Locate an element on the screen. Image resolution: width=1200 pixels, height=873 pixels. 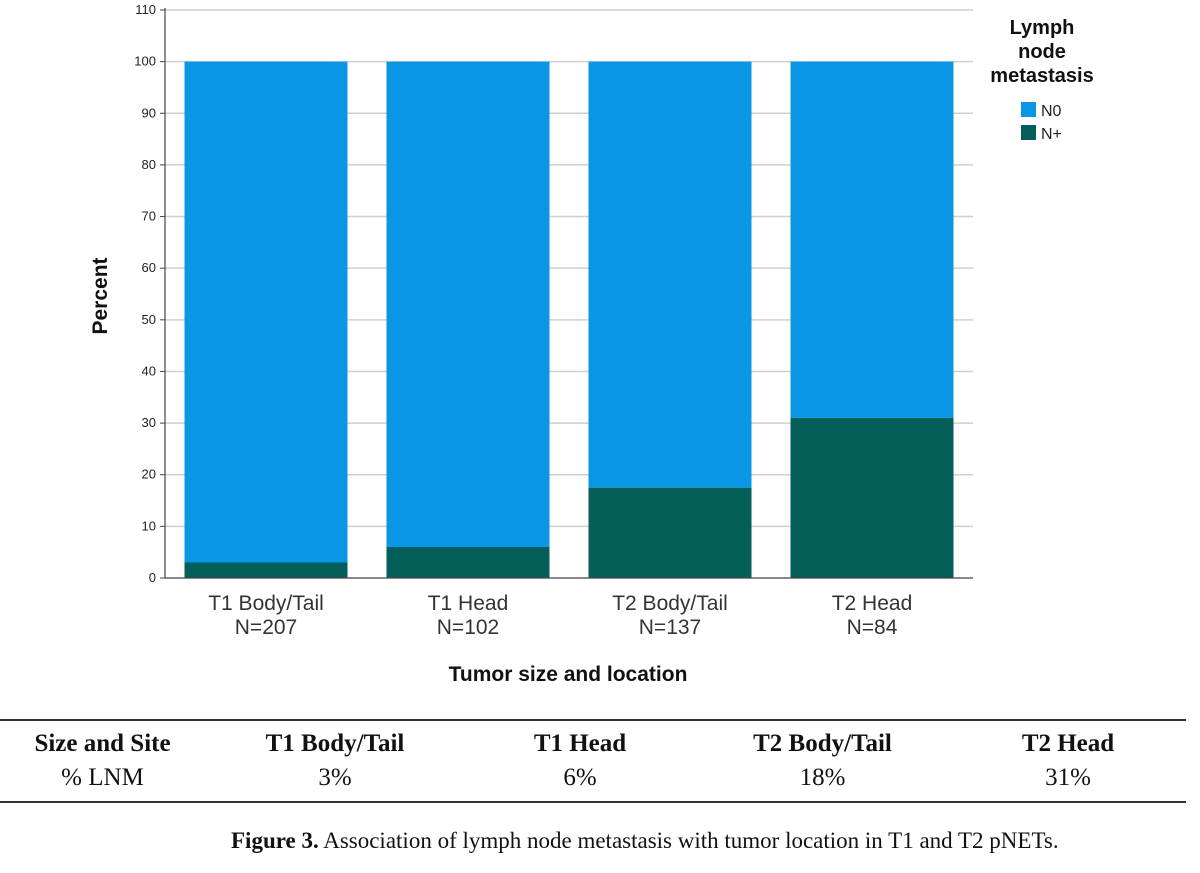
x-category-label: T2 Head is located at coordinates (872, 603).